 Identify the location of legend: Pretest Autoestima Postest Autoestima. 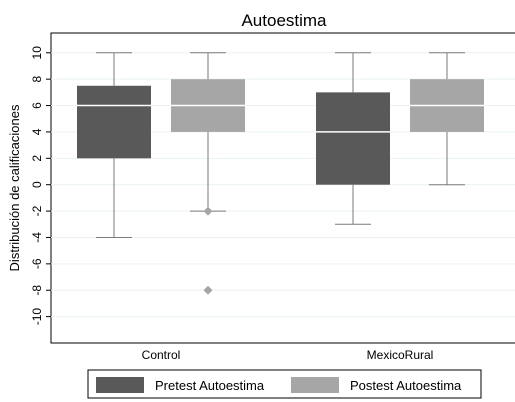
(284, 384).